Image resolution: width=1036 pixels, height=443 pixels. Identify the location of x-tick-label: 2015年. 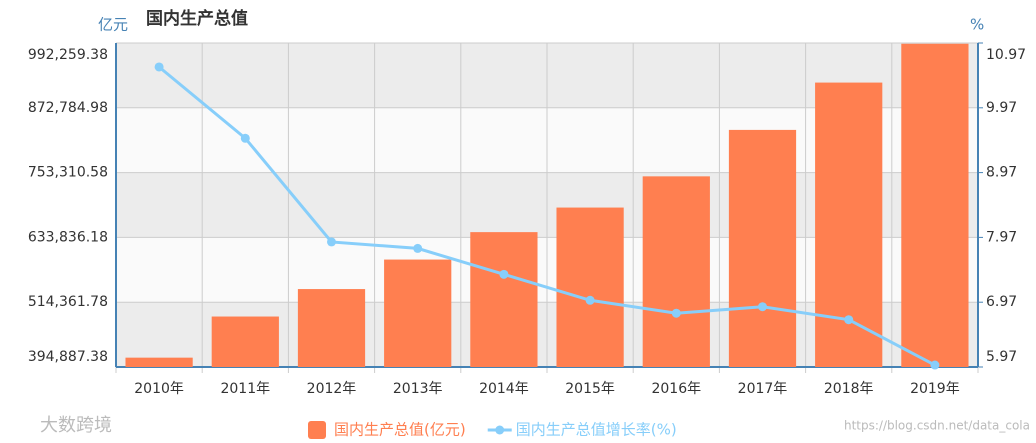
(590, 389).